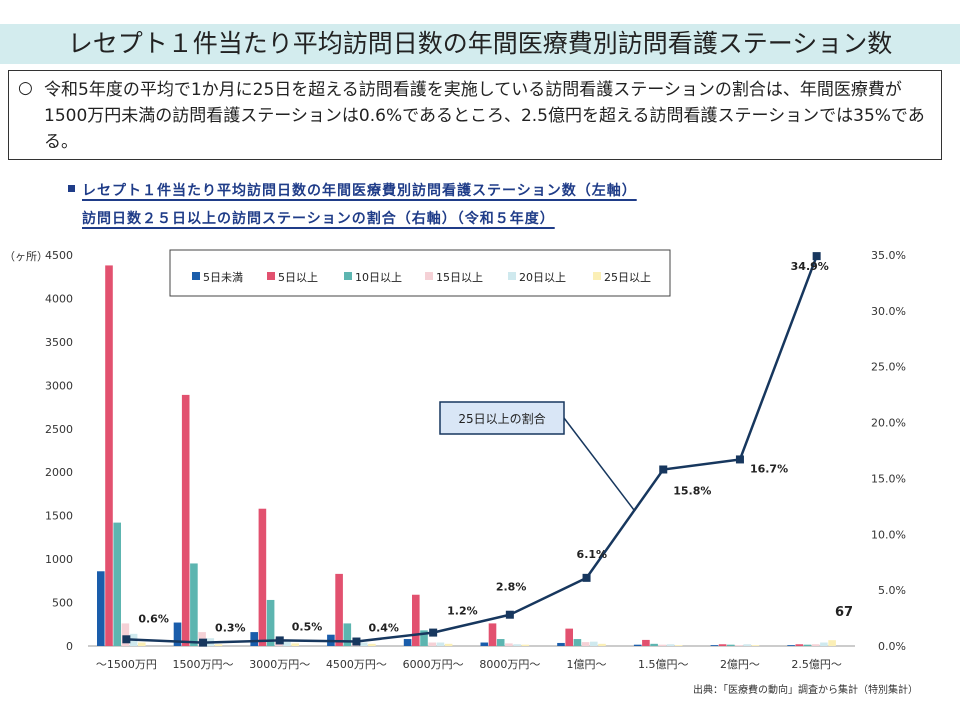 This screenshot has width=960, height=720. Describe the element at coordinates (59, 516) in the screenshot. I see `left-tick-label: 1500` at that location.